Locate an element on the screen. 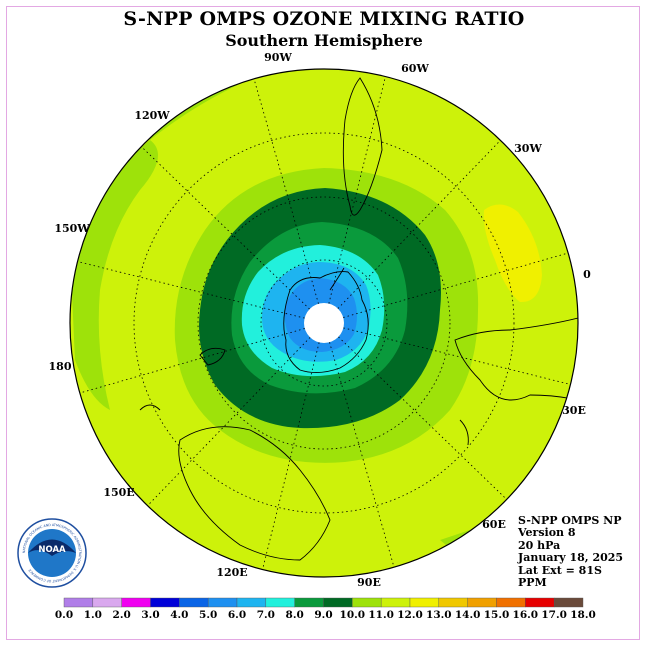 This screenshot has width=648, height=648. coast-antarctica is located at coordinates (326, 322).